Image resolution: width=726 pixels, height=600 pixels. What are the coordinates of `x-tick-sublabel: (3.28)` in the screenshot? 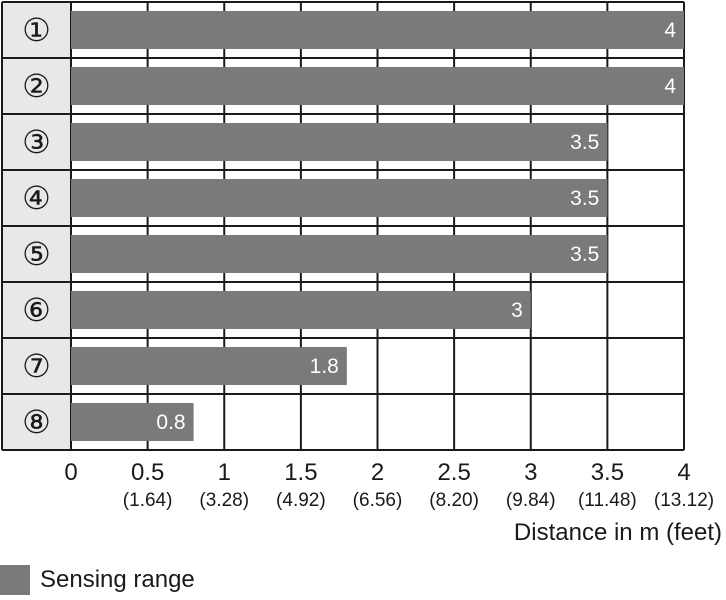 It's located at (224, 500).